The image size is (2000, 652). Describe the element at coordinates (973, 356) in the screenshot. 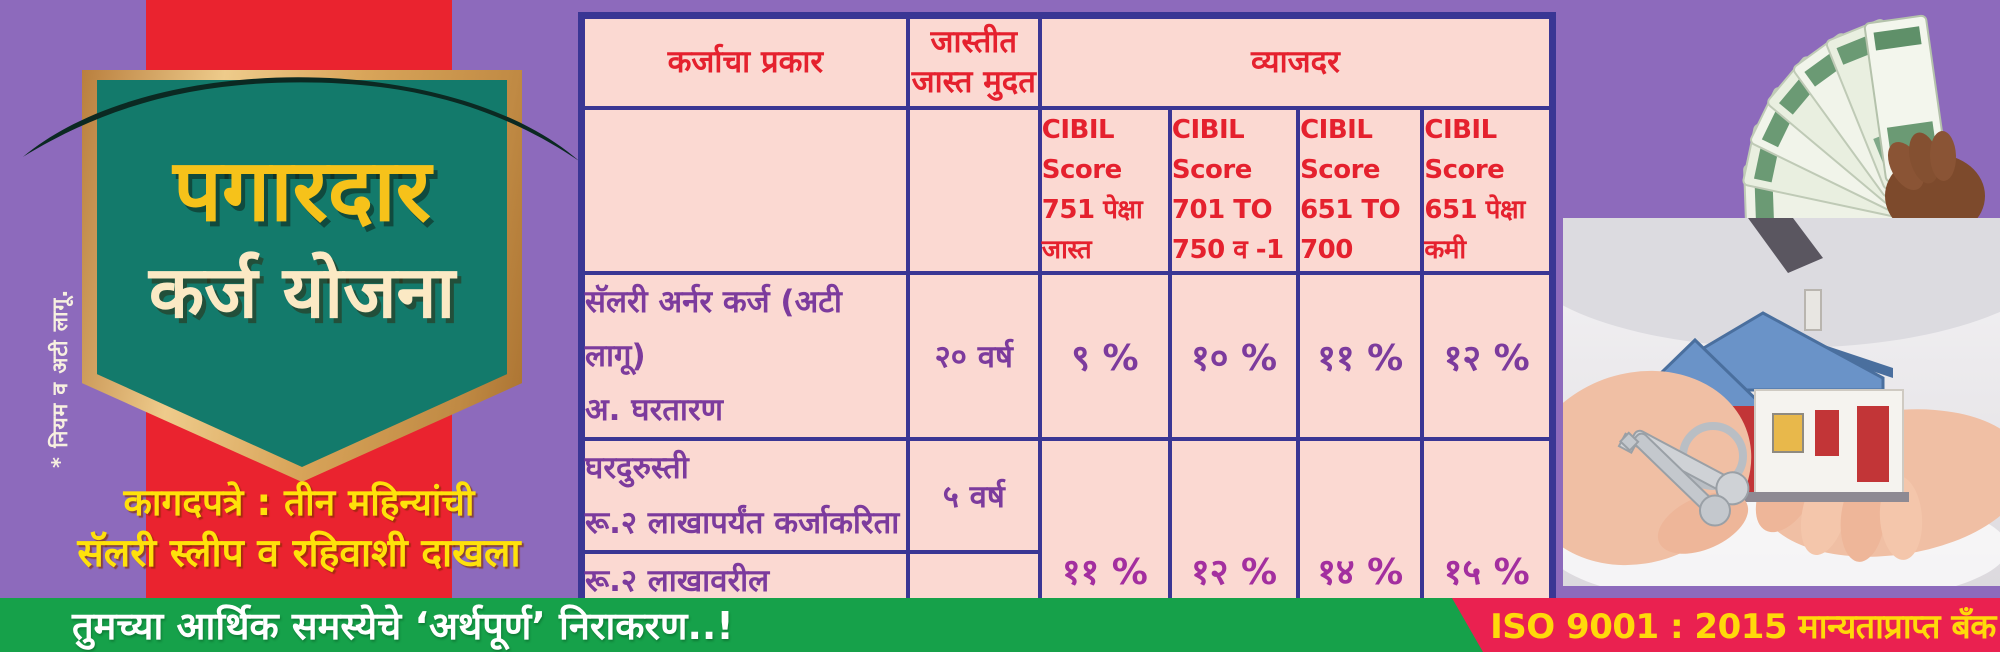

I see `tenure-cell: २० वर्ष` at that location.